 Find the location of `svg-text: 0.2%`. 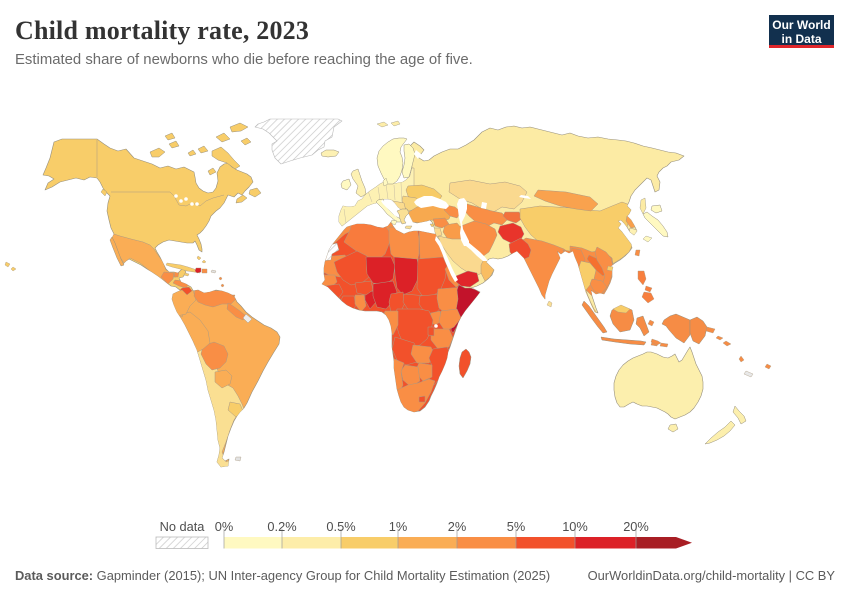

svg-text: 0.2% is located at coordinates (281, 526).